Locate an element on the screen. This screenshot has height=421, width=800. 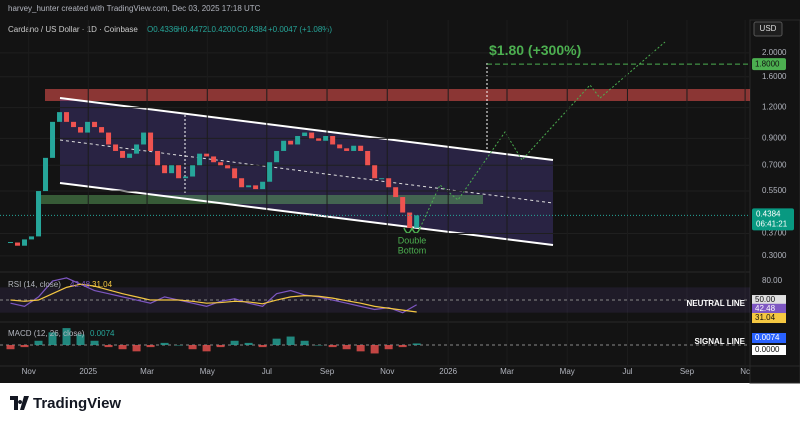
close: C0.4384 is located at coordinates (252, 29).